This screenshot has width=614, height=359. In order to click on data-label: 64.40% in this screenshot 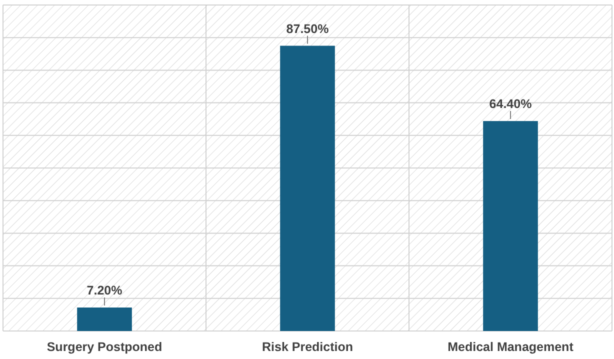, I will do `click(510, 104)`.